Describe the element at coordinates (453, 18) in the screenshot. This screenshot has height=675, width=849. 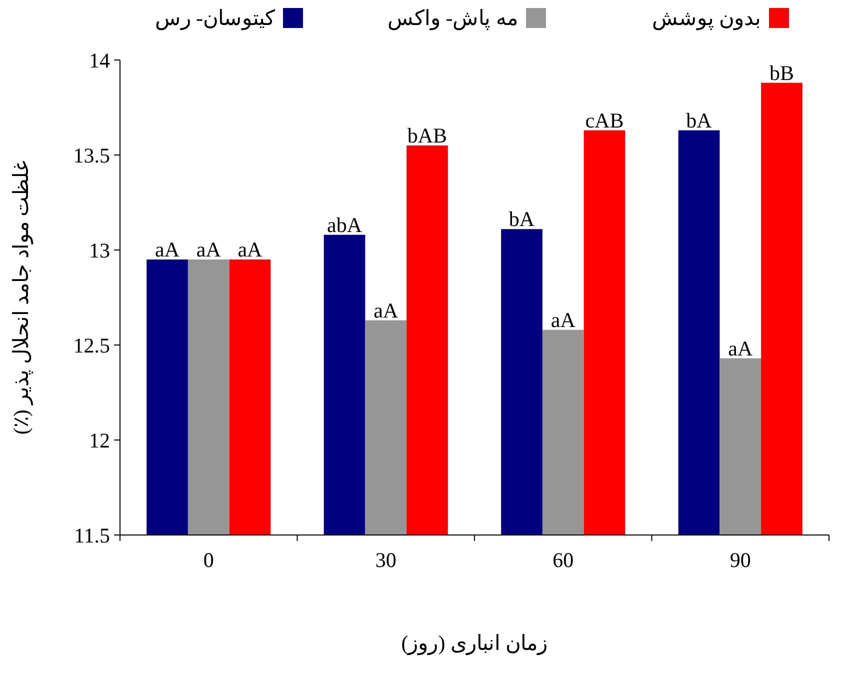
I see `legend-label: مه پاش- واکس` at that location.